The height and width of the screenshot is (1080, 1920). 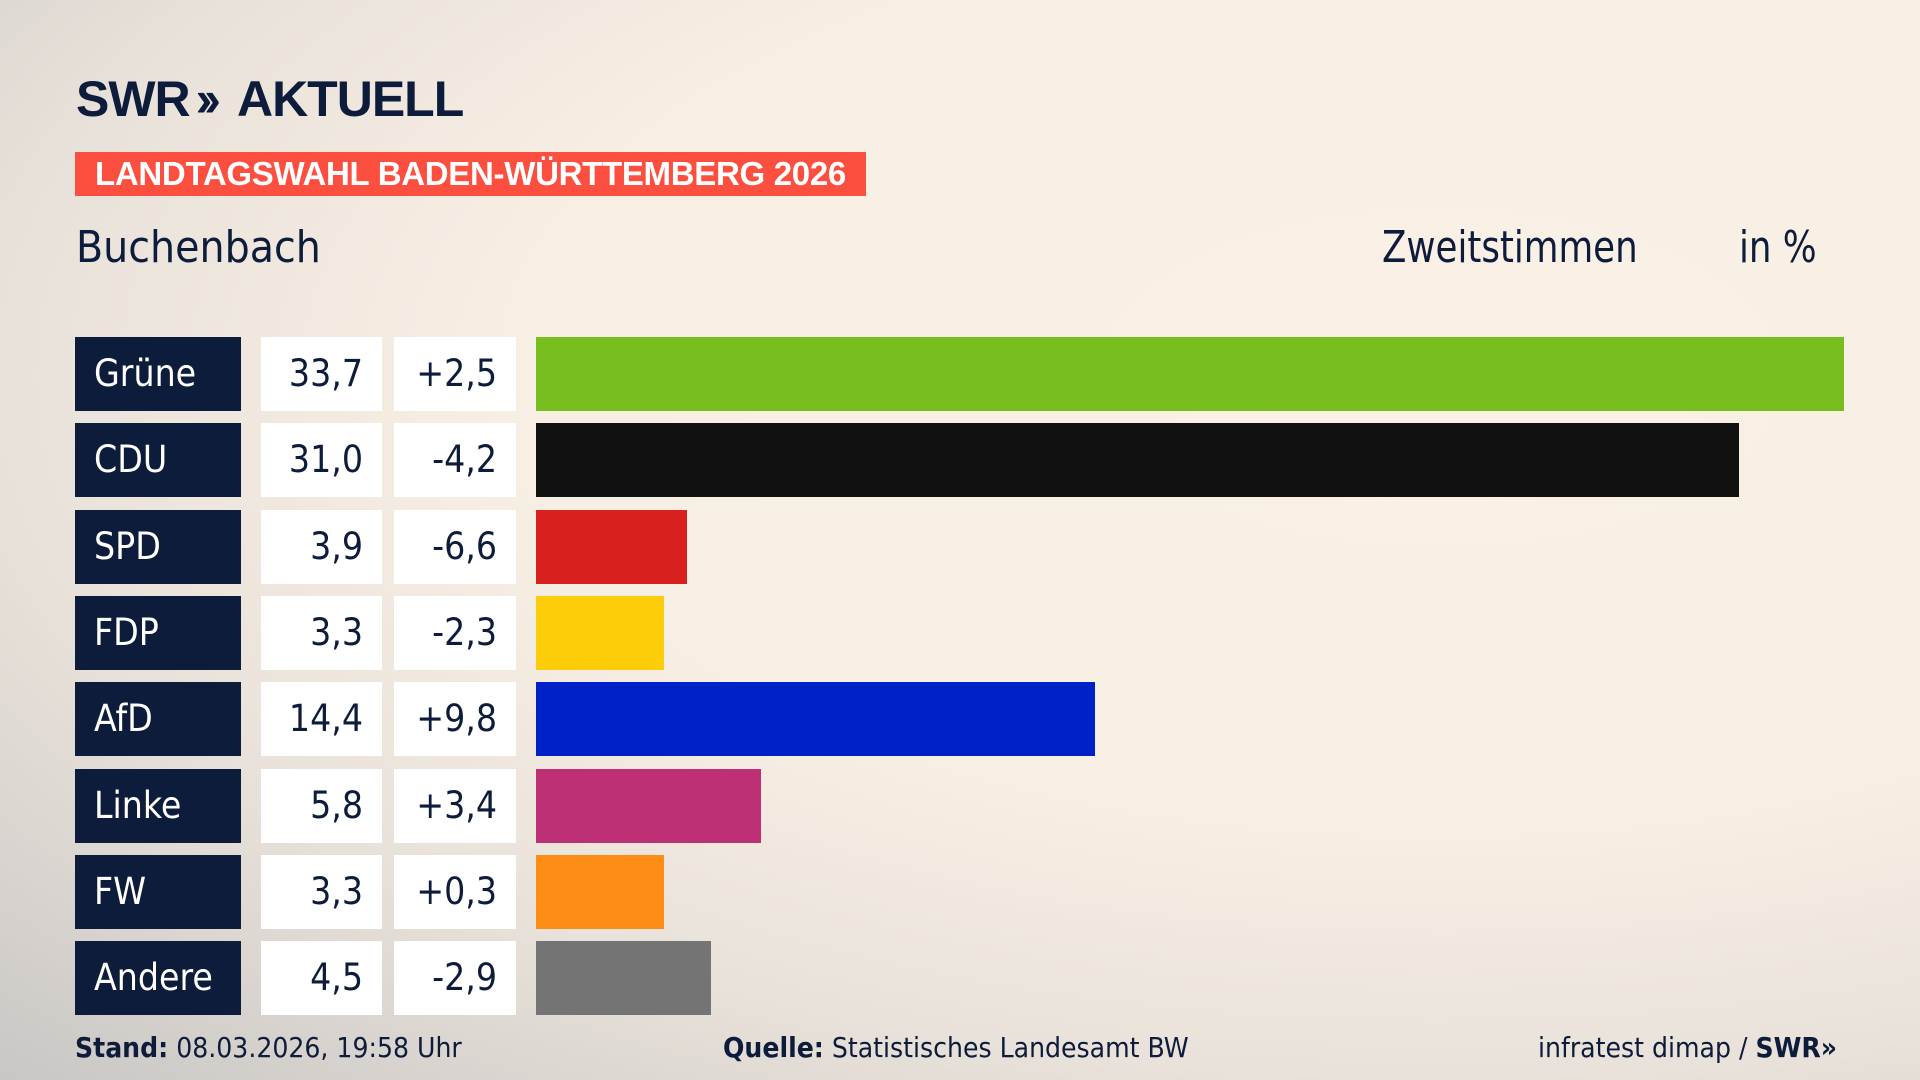 What do you see at coordinates (158, 374) in the screenshot?
I see `party-label: Grüne` at bounding box center [158, 374].